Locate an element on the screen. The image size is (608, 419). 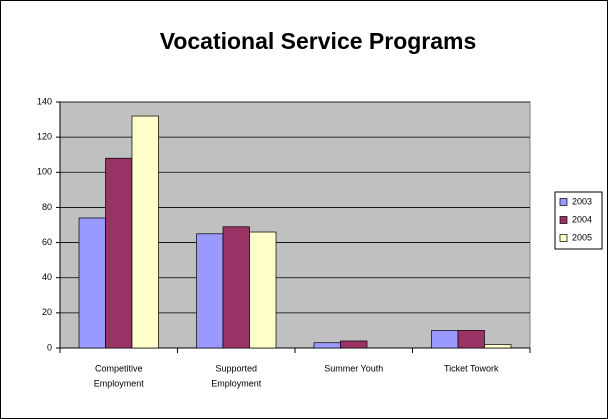
legend-label: 2005 is located at coordinates (582, 237).